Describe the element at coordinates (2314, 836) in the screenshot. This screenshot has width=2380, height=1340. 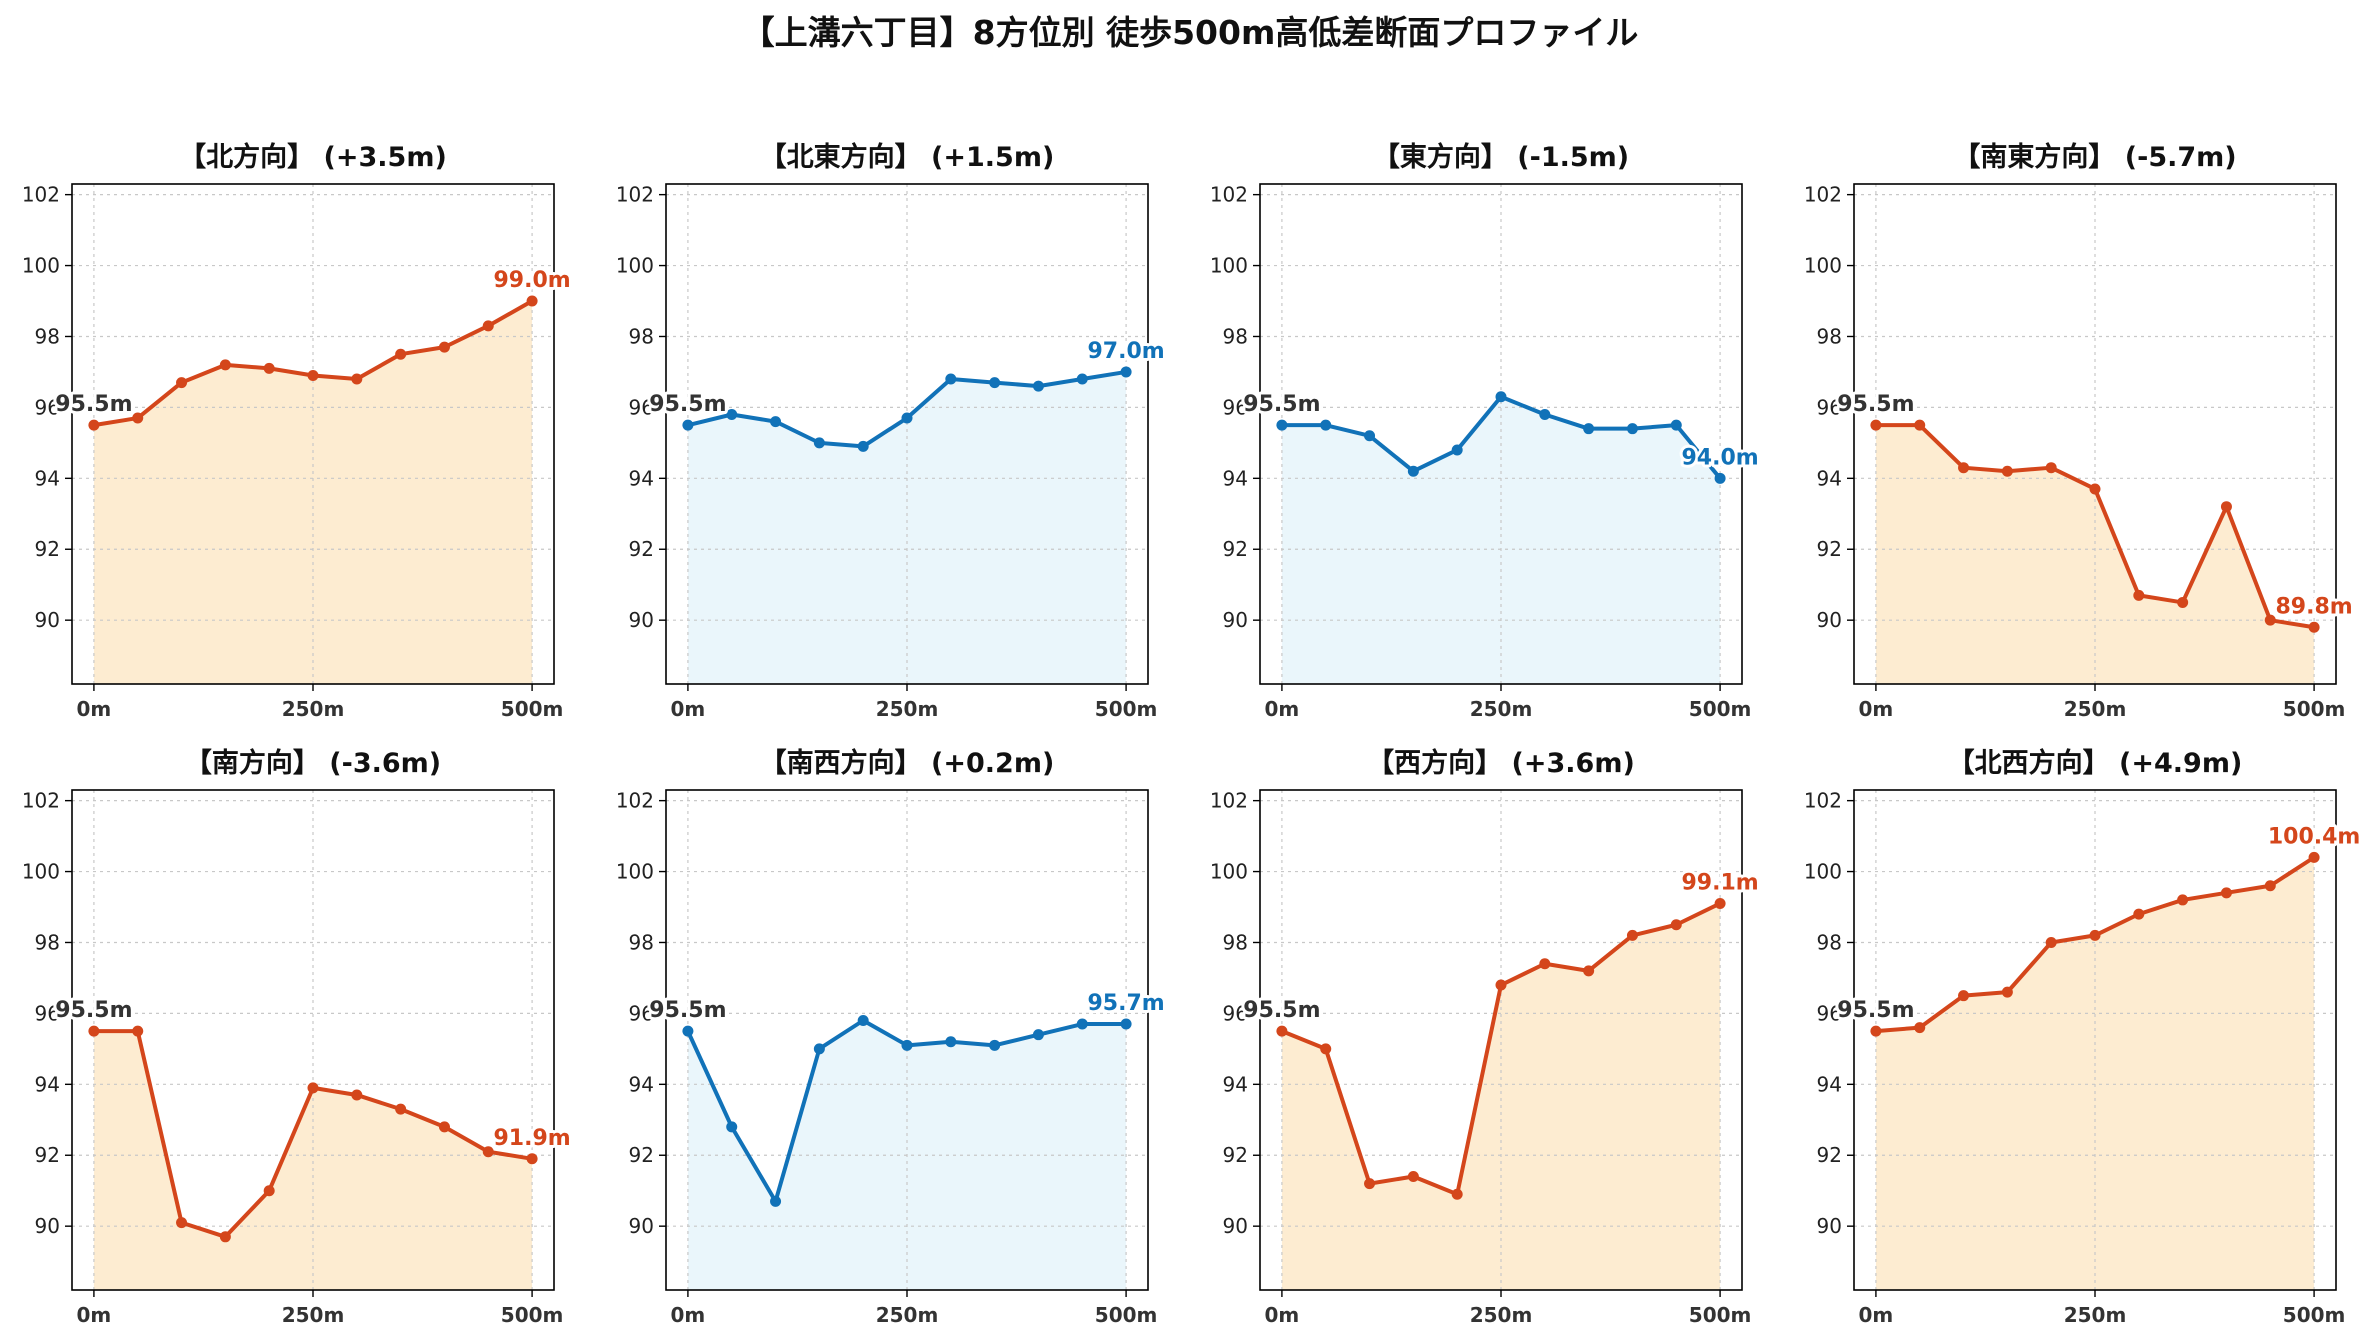
I see `end-elevation-label: 100.4m` at that location.